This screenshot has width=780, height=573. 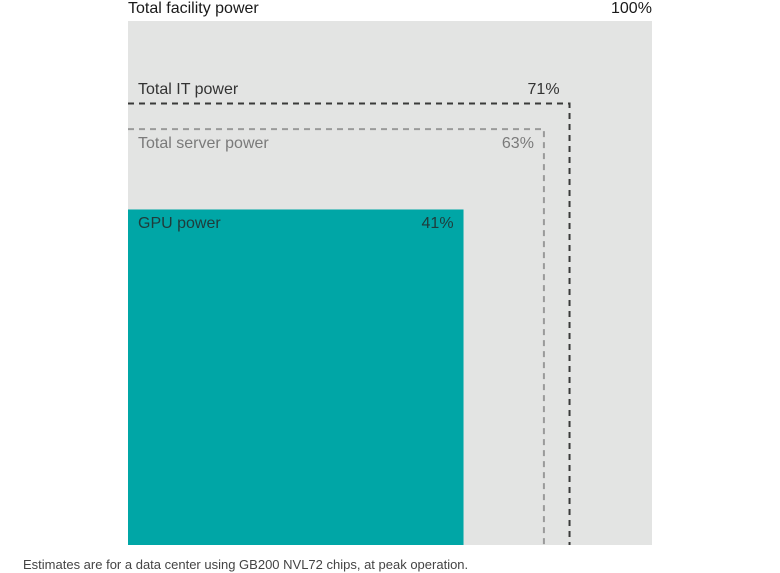 I want to click on it-power-value: 71%, so click(x=543, y=90).